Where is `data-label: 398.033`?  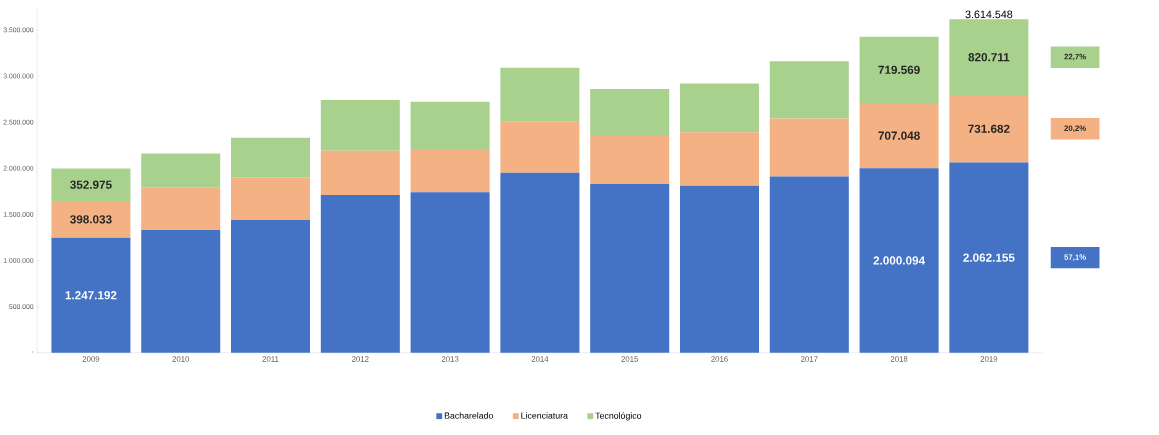
data-label: 398.033 is located at coordinates (91, 219).